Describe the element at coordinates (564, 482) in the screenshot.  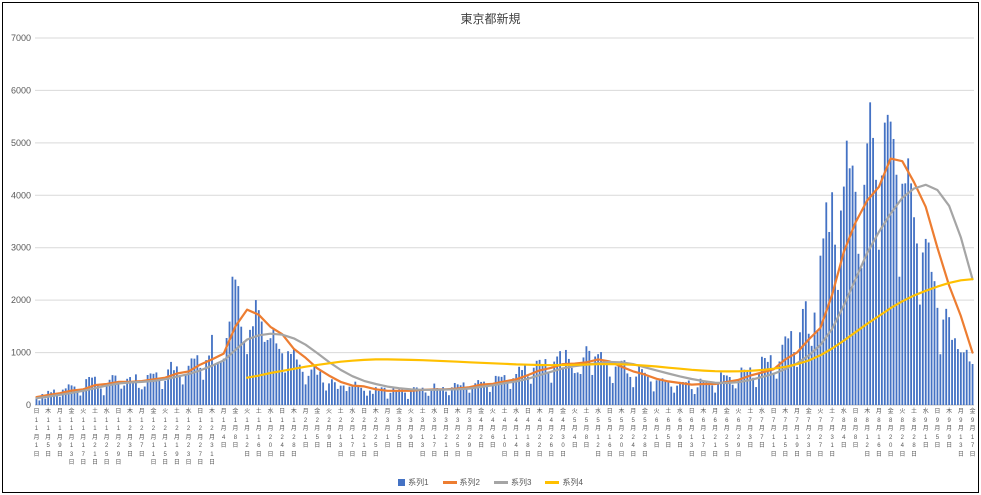
I see `legend-item-系列4: 系列4` at that location.